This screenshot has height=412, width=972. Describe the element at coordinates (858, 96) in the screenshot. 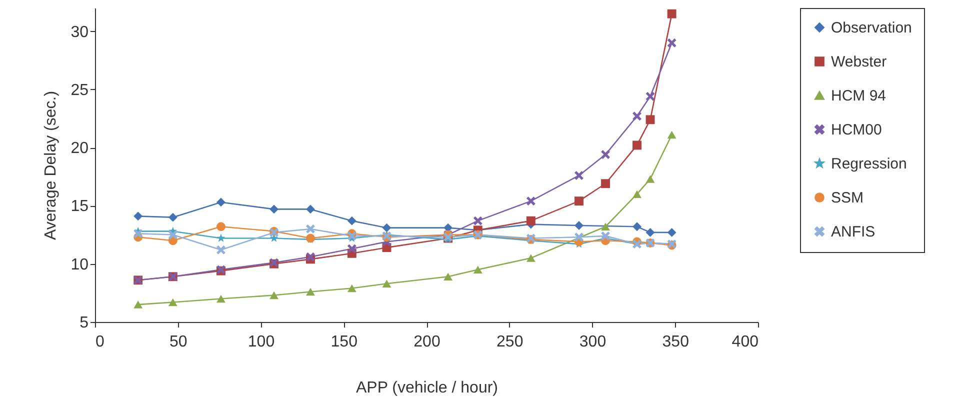

I see `legend-label: HCM 94` at that location.